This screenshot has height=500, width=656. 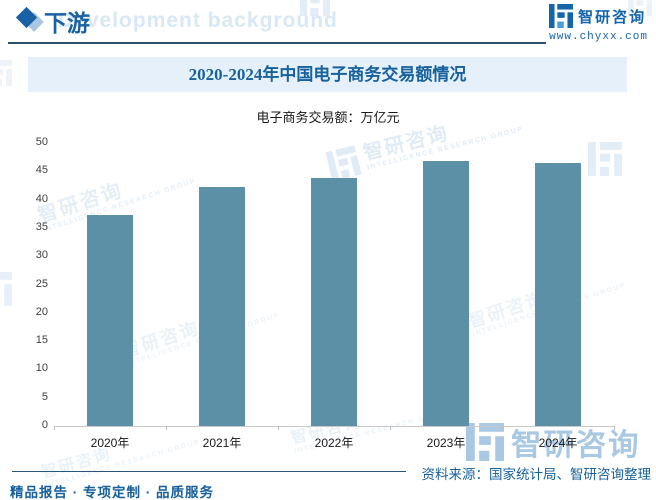 I want to click on y-axis-tick-label: 5, so click(x=44, y=396).